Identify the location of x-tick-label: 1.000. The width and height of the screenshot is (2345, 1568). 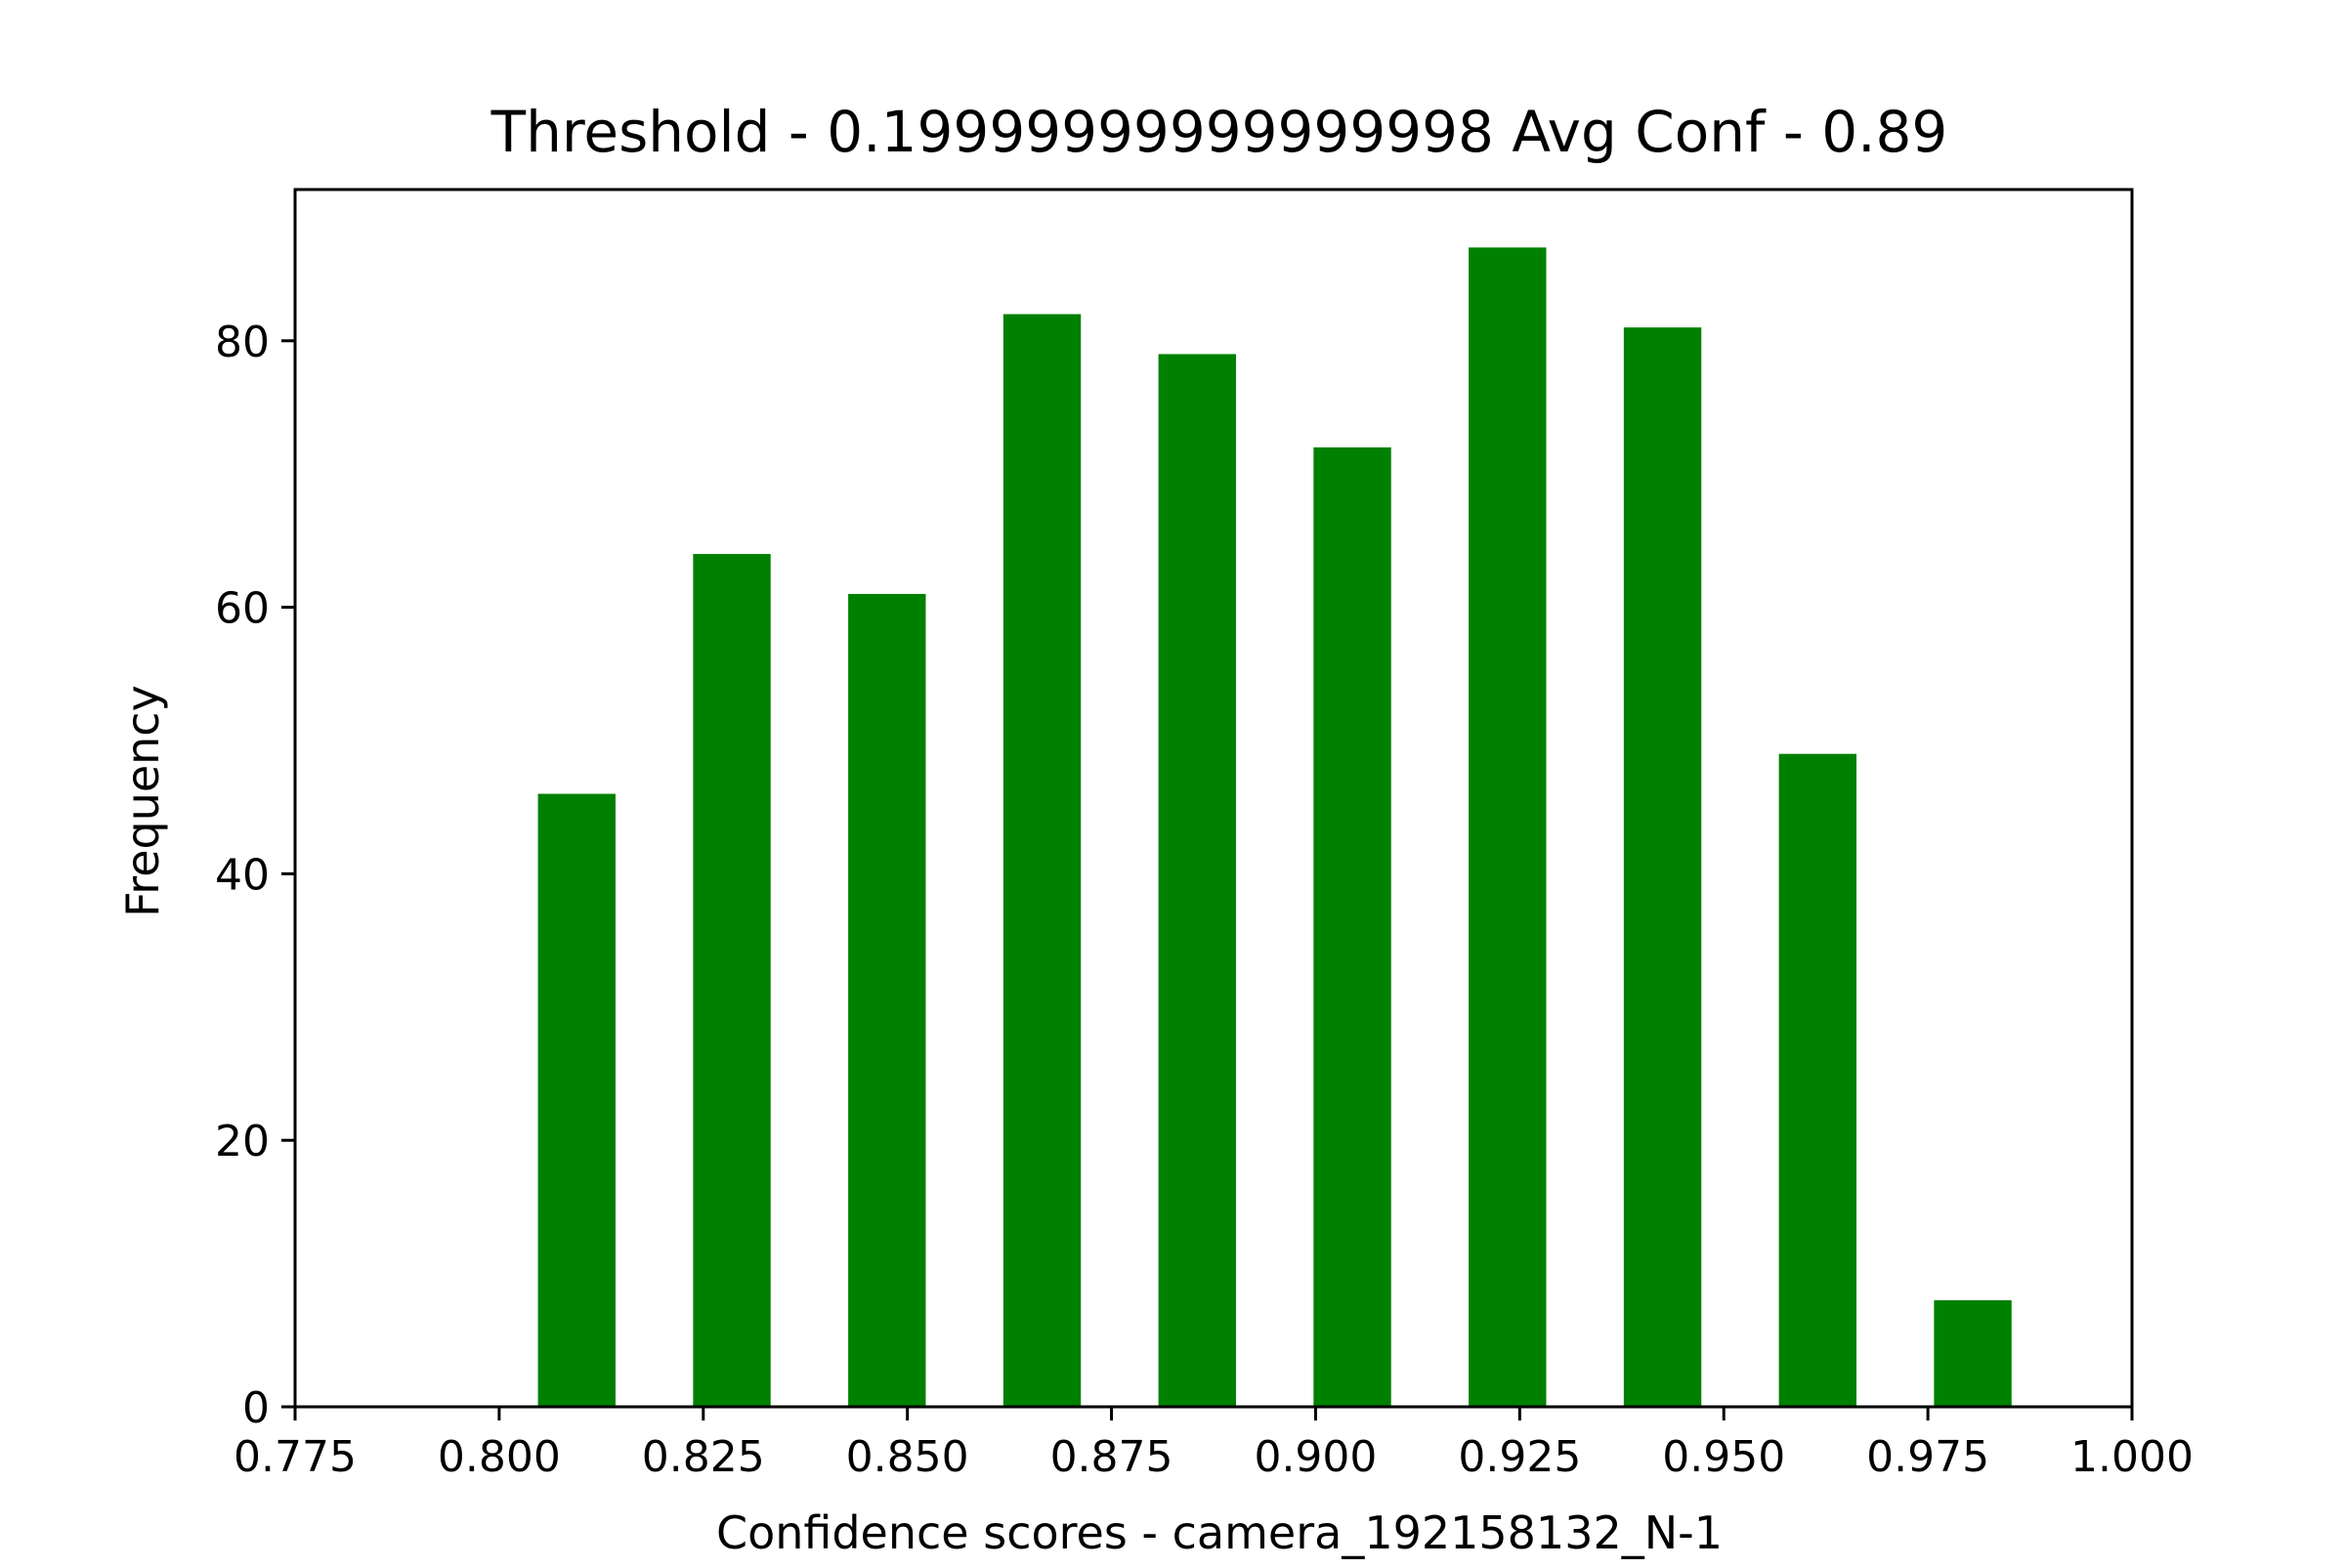
(2132, 1457).